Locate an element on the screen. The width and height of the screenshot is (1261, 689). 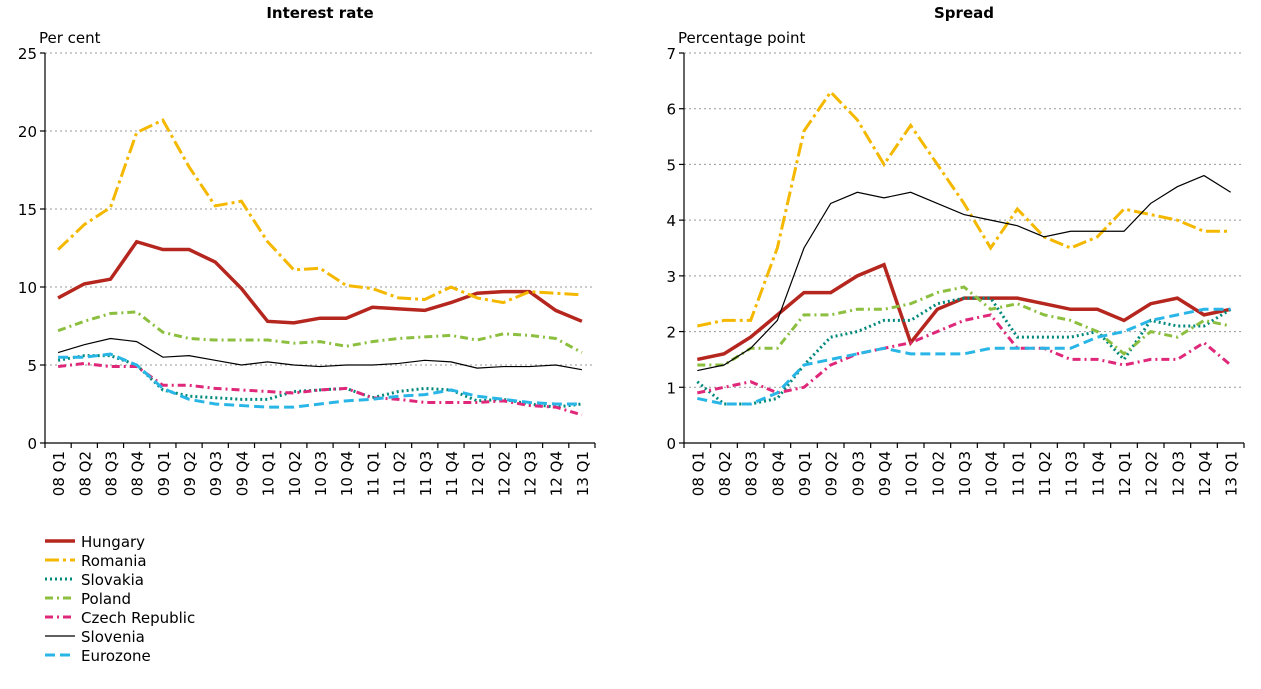
legend-label: Romania is located at coordinates (114, 561).